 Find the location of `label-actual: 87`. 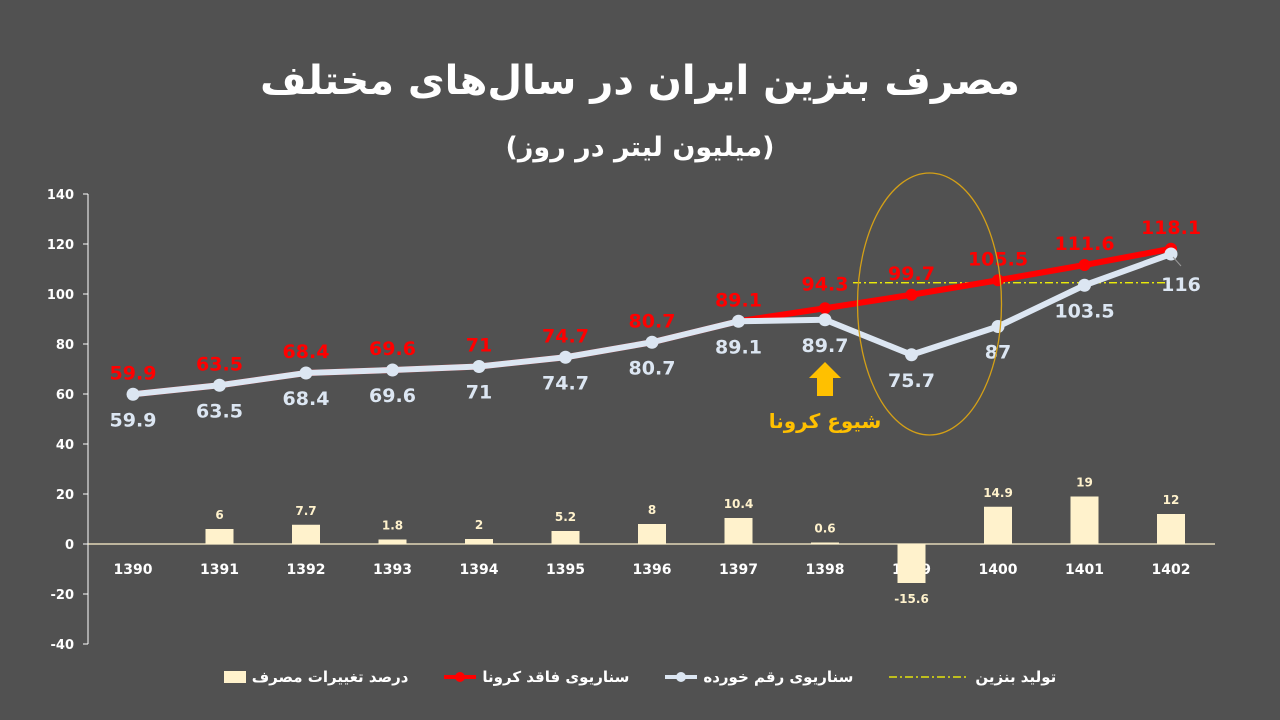

label-actual: 87 is located at coordinates (998, 353).